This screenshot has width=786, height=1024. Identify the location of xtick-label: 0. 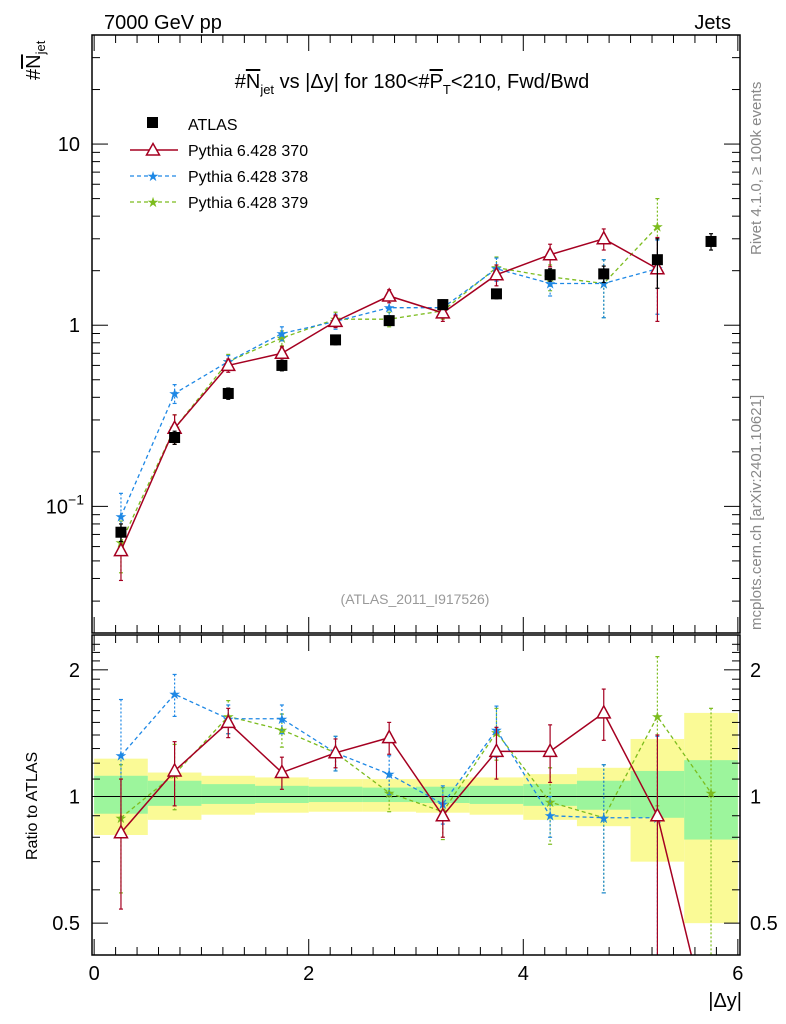
(94, 974).